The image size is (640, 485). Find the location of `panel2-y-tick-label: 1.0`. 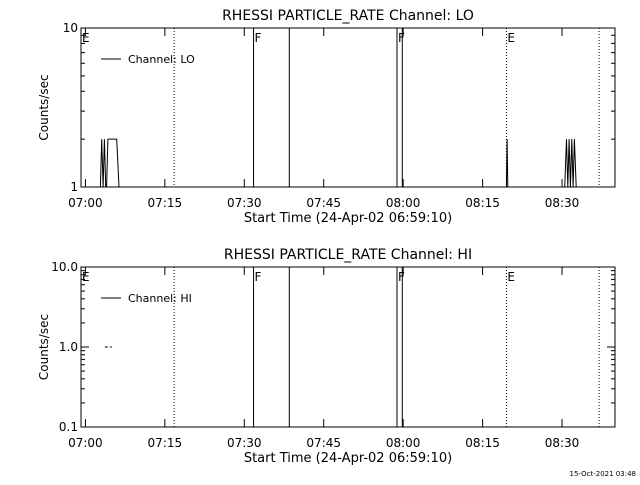

panel2-y-tick-label: 1.0 is located at coordinates (68, 347).